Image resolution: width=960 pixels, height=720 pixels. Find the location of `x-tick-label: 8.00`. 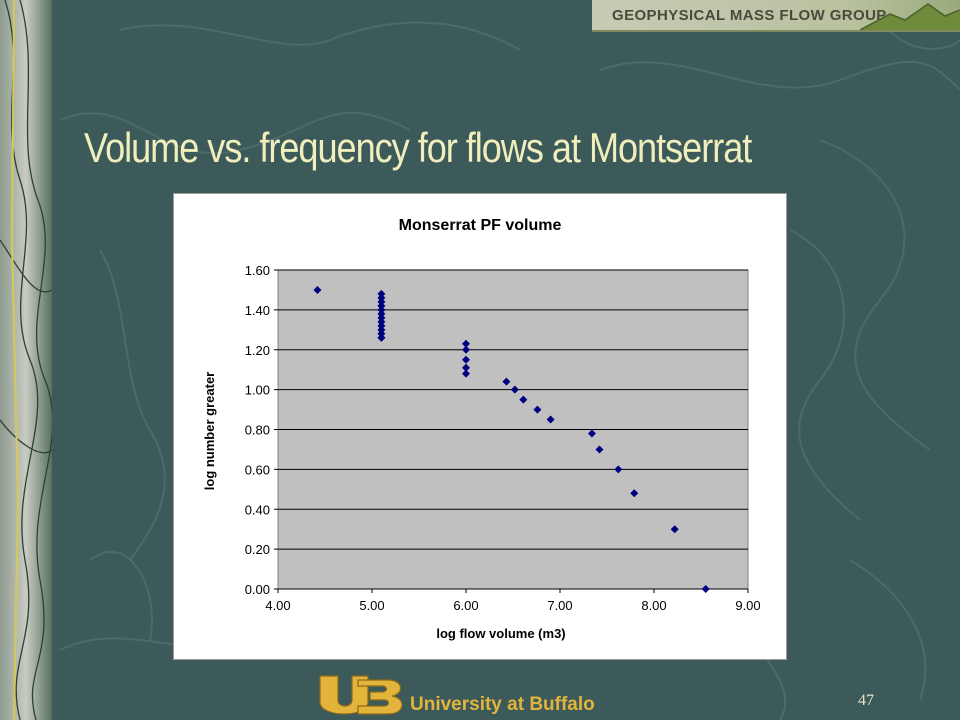

x-tick-label: 8.00 is located at coordinates (653, 605).